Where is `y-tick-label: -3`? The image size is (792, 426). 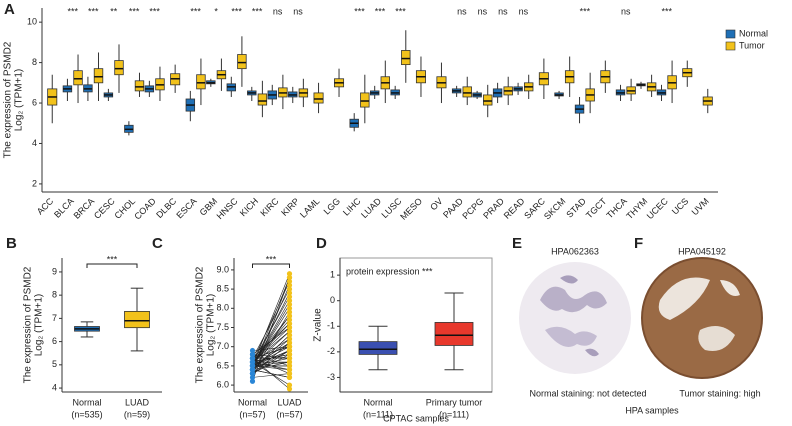 y-tick-label: -3 is located at coordinates (331, 377).